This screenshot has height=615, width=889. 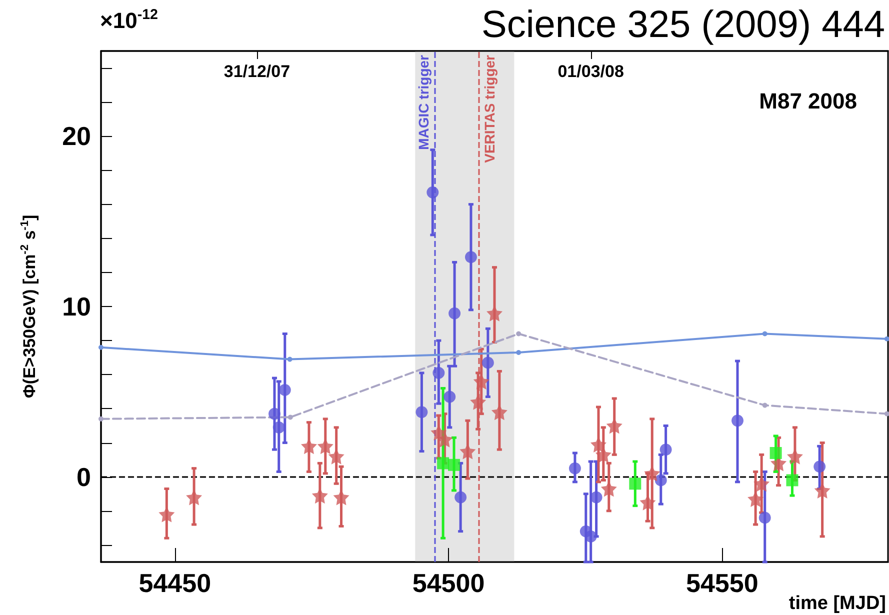 I want to click on x2-tick-label: 01/03/08, so click(x=591, y=71).